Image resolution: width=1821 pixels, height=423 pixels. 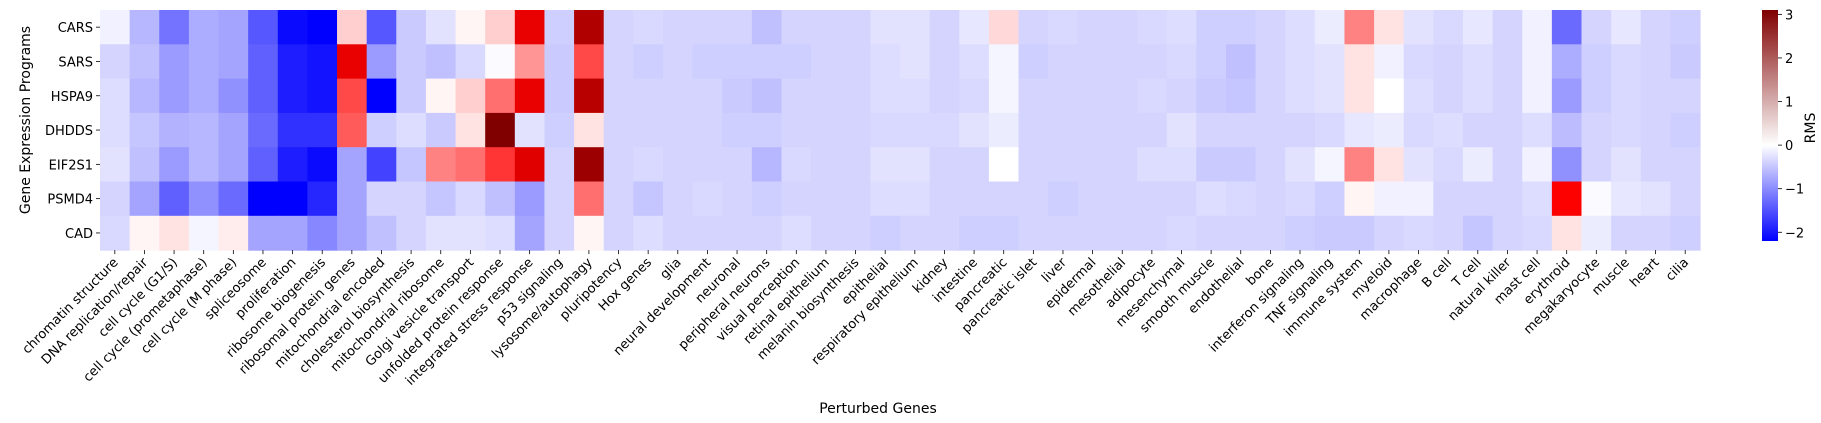 I want to click on row-label: CARS, so click(x=75, y=28).